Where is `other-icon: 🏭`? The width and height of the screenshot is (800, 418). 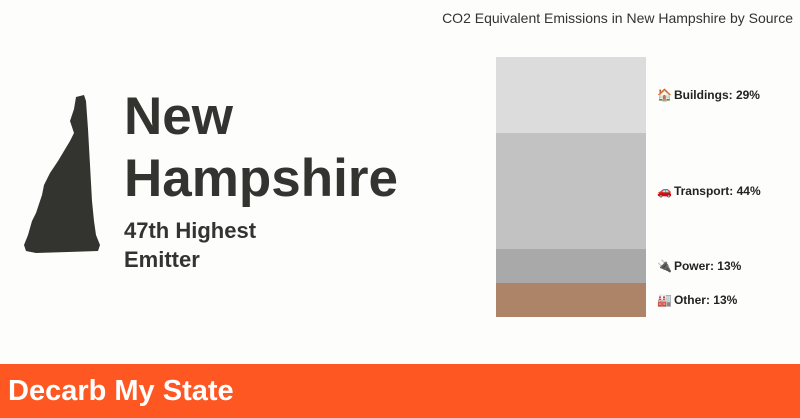 other-icon: 🏭 is located at coordinates (664, 299).